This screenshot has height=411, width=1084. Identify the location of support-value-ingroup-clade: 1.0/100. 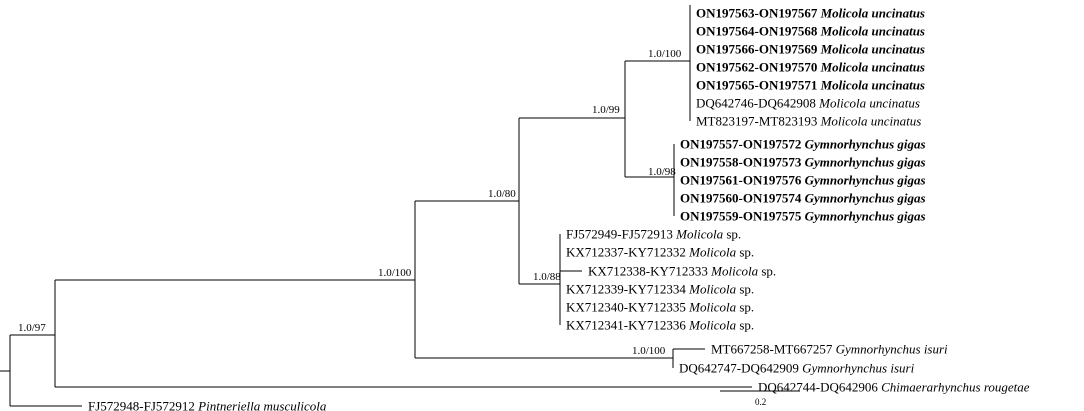
(395, 273).